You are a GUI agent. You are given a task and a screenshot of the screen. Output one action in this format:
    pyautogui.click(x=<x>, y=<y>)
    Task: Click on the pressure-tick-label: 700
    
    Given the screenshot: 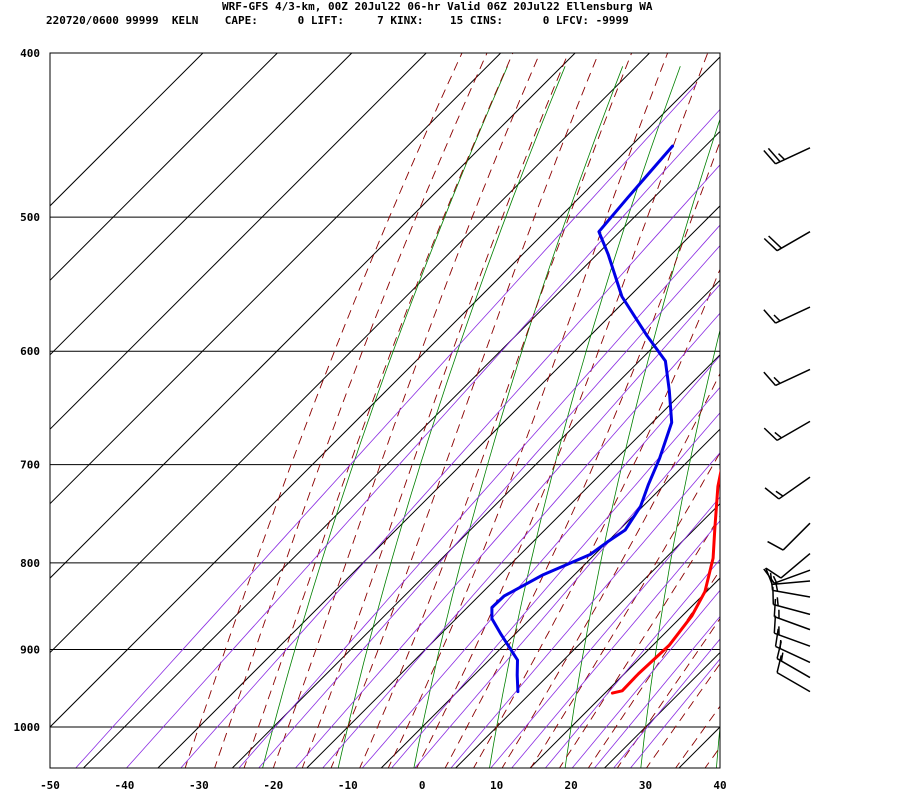 What is the action you would take?
    pyautogui.click(x=30, y=465)
    